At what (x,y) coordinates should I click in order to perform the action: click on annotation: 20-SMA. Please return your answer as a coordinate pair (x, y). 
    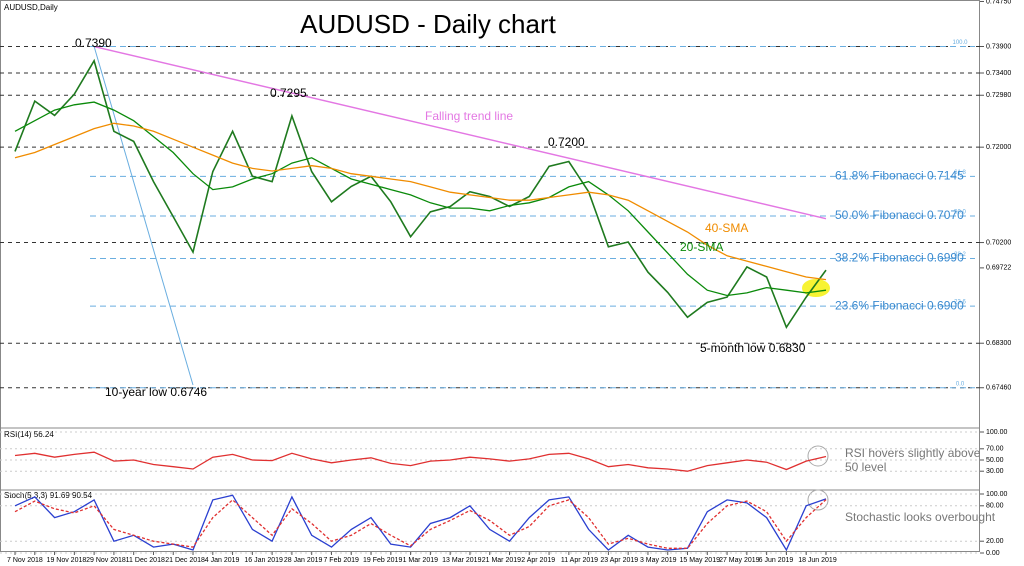
    Looking at the image, I should click on (701, 247).